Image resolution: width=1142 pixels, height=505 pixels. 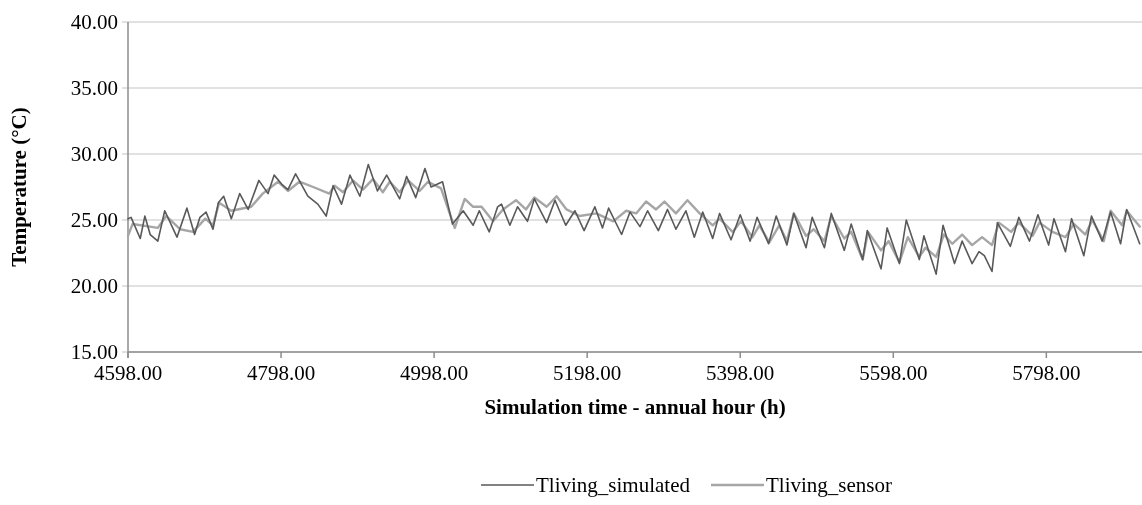 What do you see at coordinates (740, 373) in the screenshot?
I see `x-tick-label: 5398.00` at bounding box center [740, 373].